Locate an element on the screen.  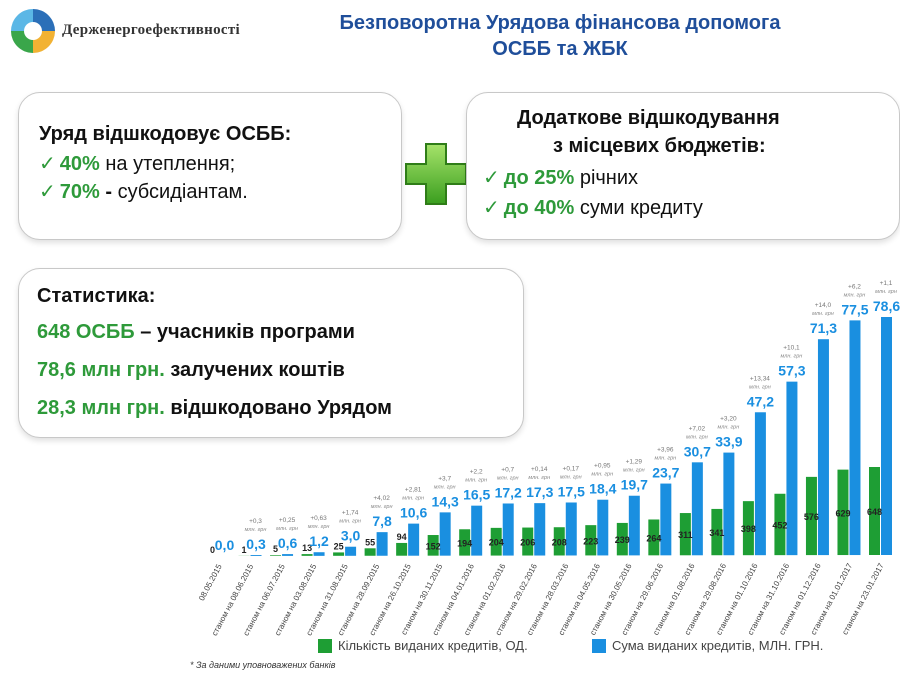
label-sum-15: 30,7 is located at coordinates (697, 451).